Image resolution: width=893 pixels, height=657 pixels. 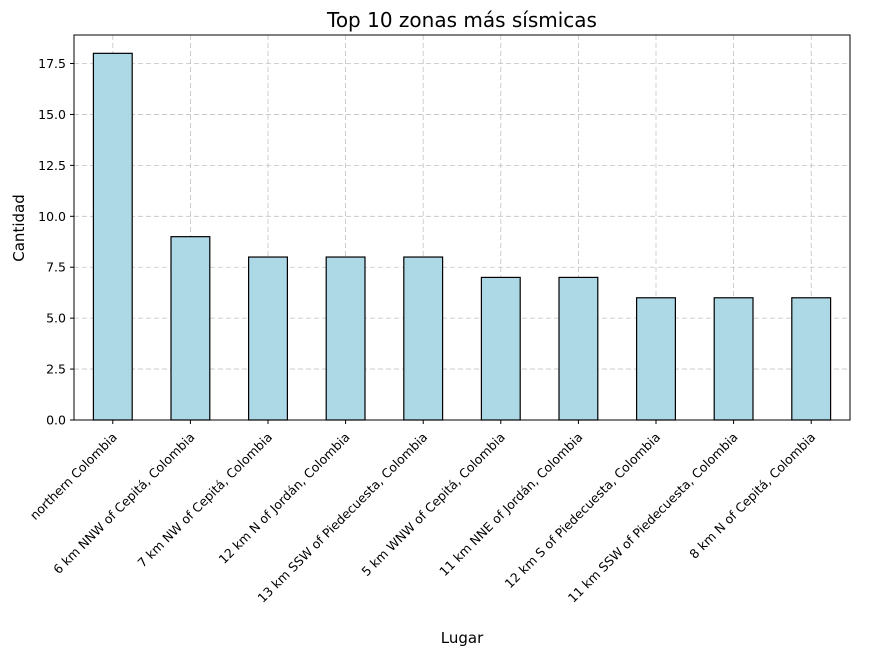 What do you see at coordinates (204, 500) in the screenshot?
I see `x-tick-label: 7 km NW of Cepitá, Colombia` at bounding box center [204, 500].